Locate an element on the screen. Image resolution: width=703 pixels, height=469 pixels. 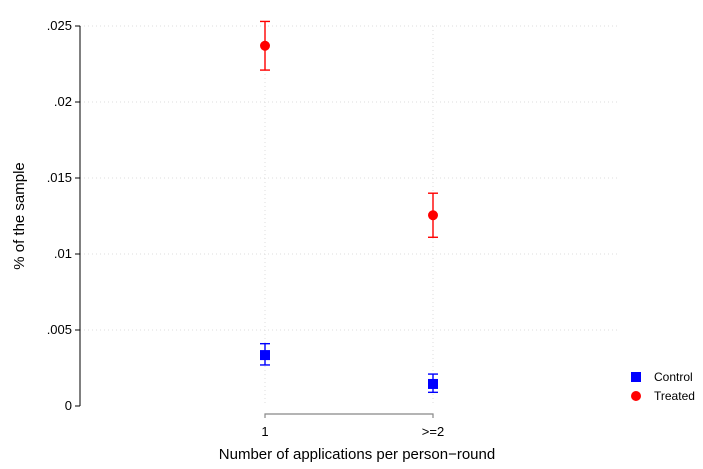
legend-marker-treated is located at coordinates (636, 396).